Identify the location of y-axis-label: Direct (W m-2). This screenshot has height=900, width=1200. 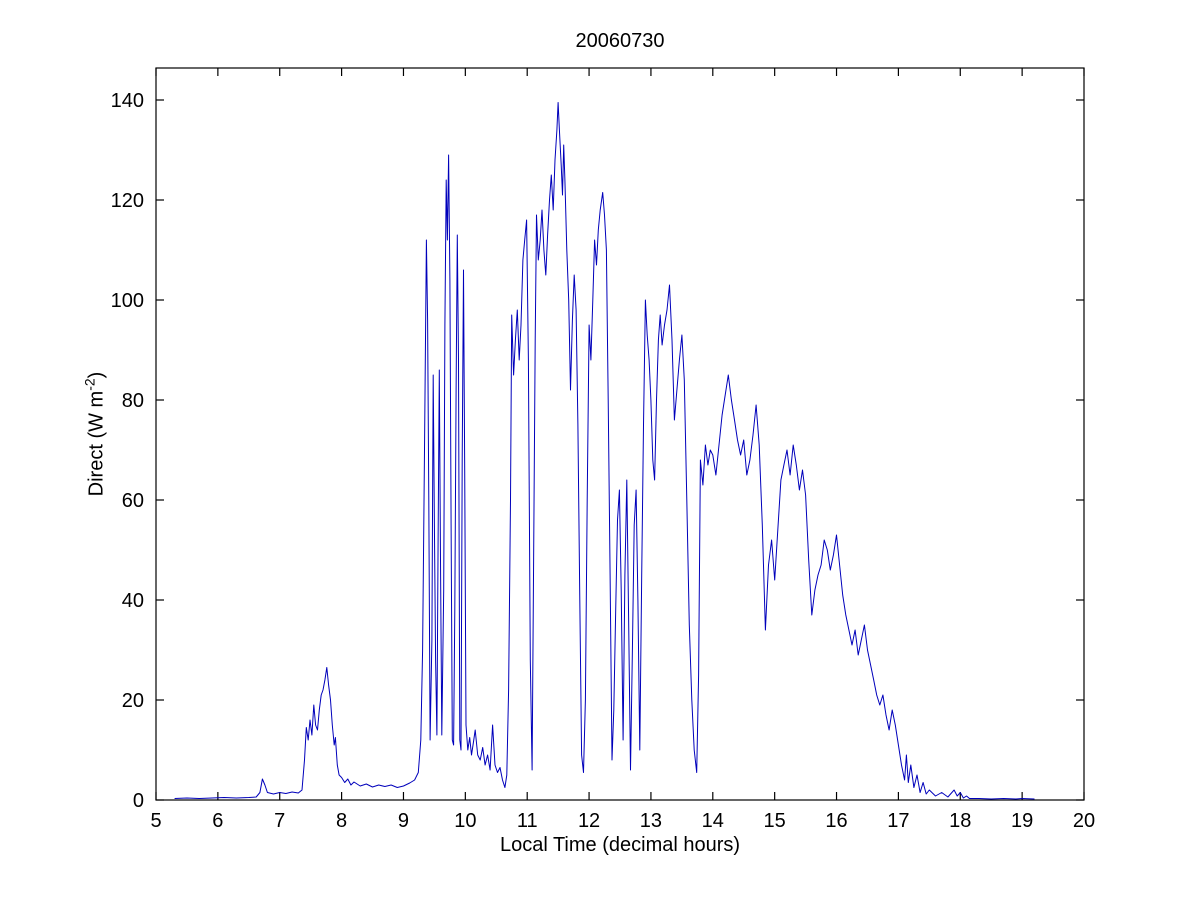
(95, 434).